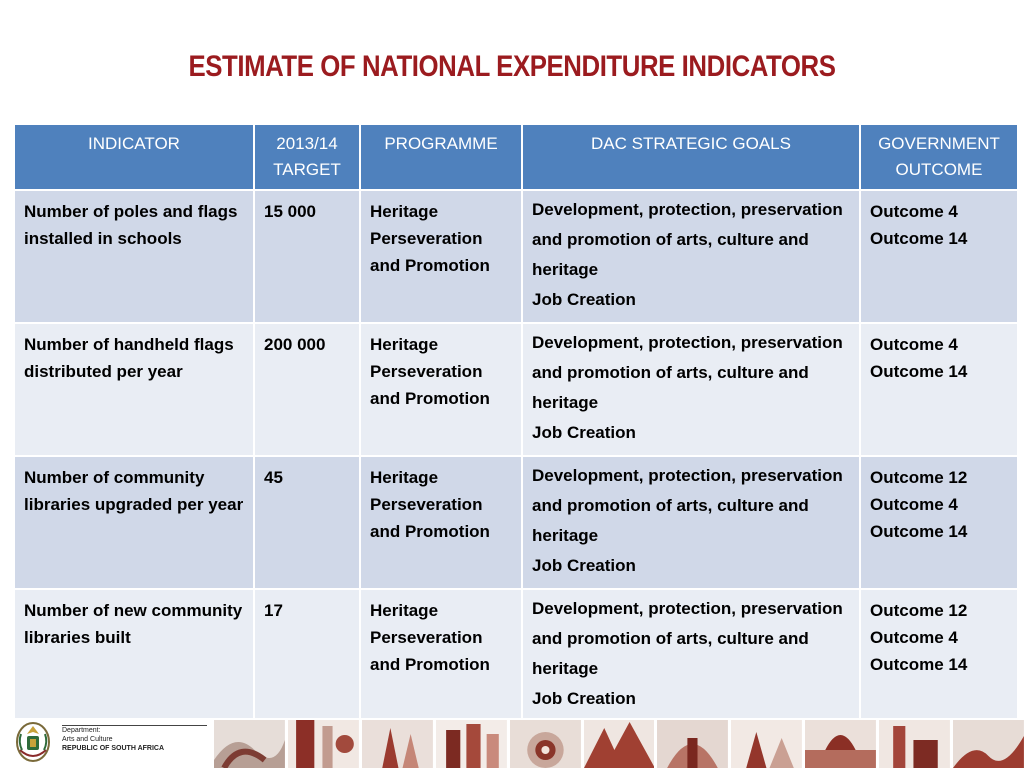 The width and height of the screenshot is (1024, 768). What do you see at coordinates (81, 730) in the screenshot?
I see `department-label: Department:` at bounding box center [81, 730].